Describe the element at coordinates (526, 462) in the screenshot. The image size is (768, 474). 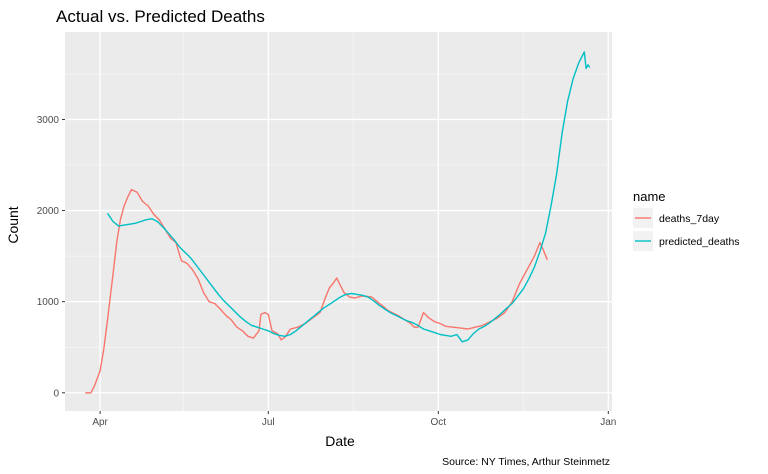
I see `chart-caption: Source: NY Times, Arthur Steinmetz` at that location.